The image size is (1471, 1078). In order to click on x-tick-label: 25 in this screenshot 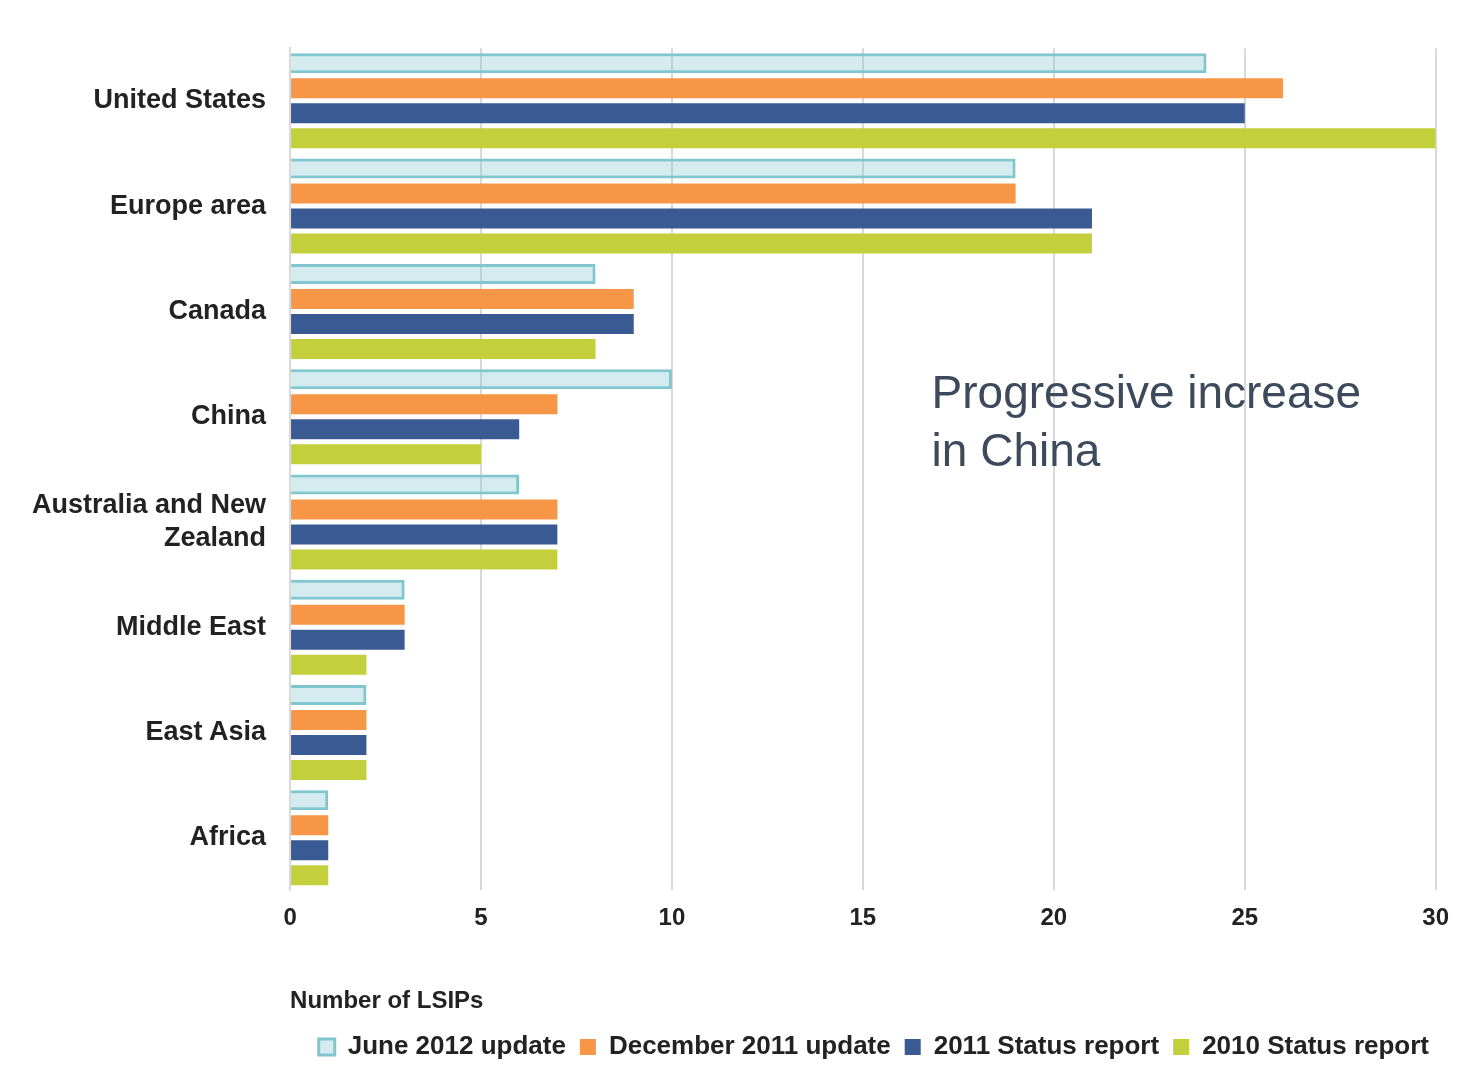, I will do `click(1245, 917)`.